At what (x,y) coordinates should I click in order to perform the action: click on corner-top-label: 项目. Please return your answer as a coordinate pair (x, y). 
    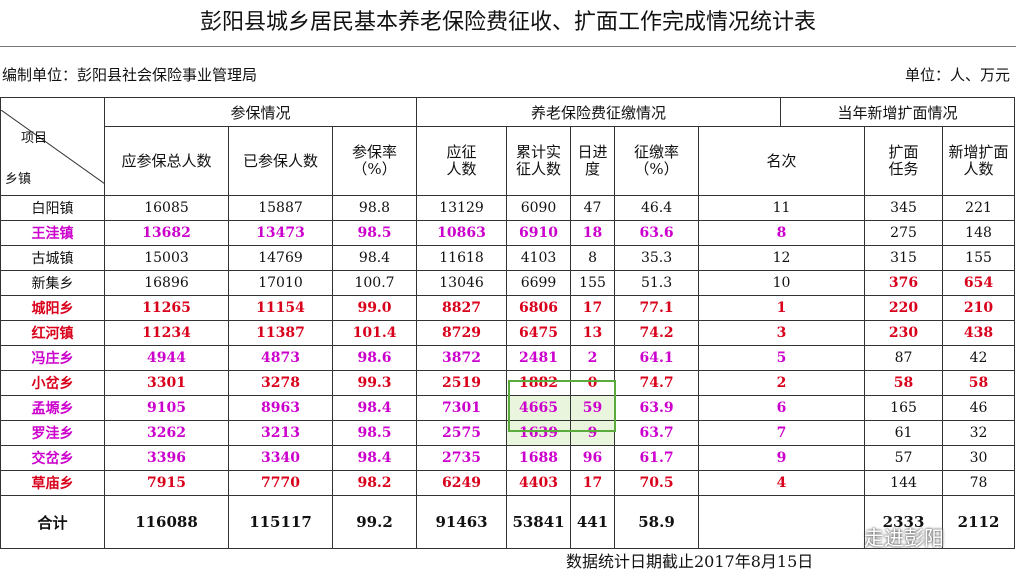
    Looking at the image, I should click on (34, 138).